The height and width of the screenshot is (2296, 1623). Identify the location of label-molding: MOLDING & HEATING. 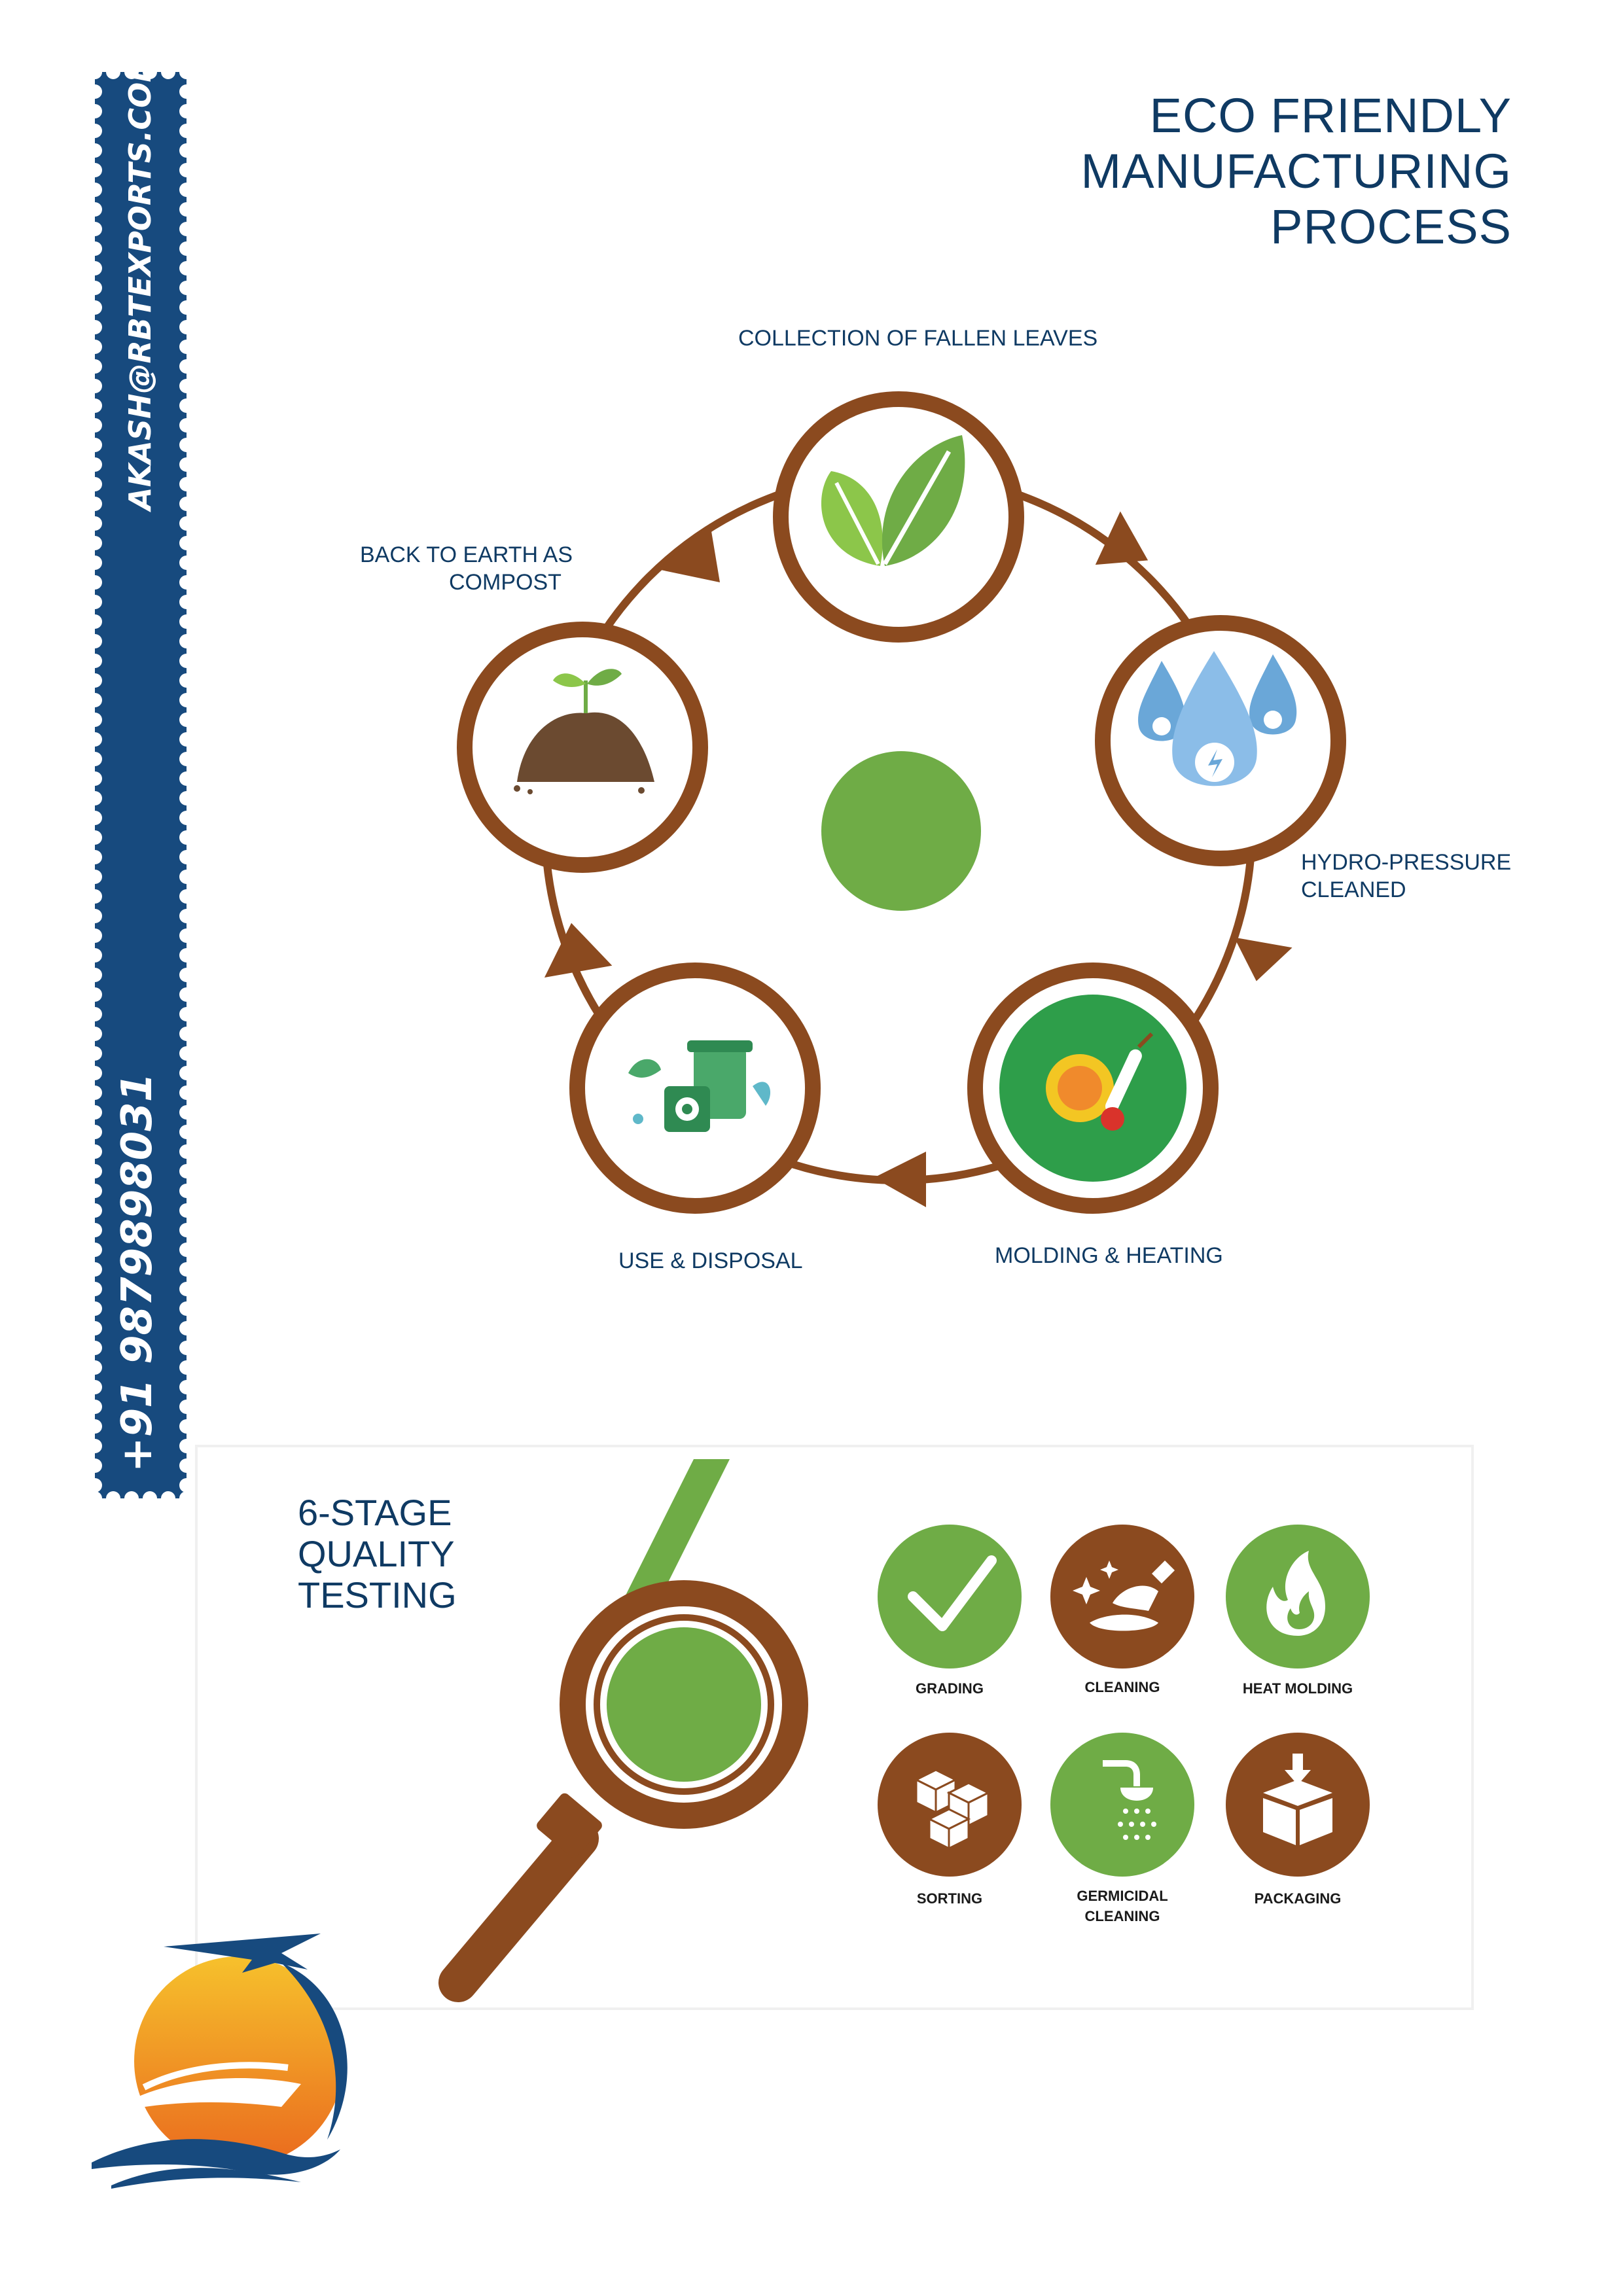
(1109, 1255).